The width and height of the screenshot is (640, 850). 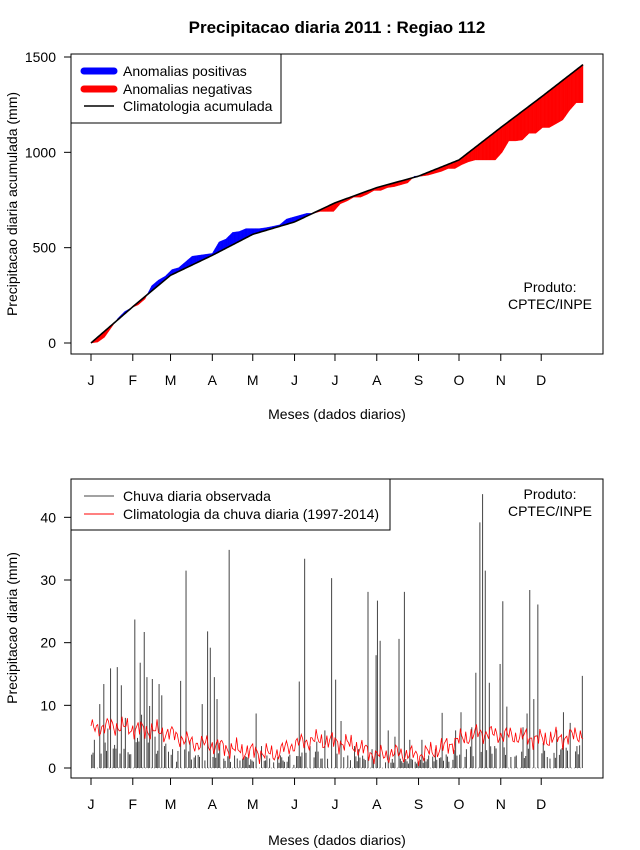 What do you see at coordinates (294, 804) in the screenshot?
I see `bottom-x-tick-label: J` at bounding box center [294, 804].